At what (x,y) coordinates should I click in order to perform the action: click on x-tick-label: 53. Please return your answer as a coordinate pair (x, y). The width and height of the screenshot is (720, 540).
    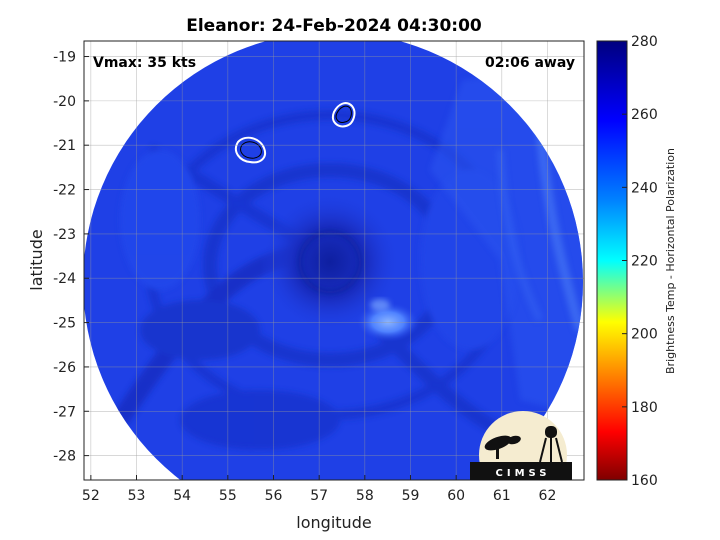
    Looking at the image, I should click on (137, 496).